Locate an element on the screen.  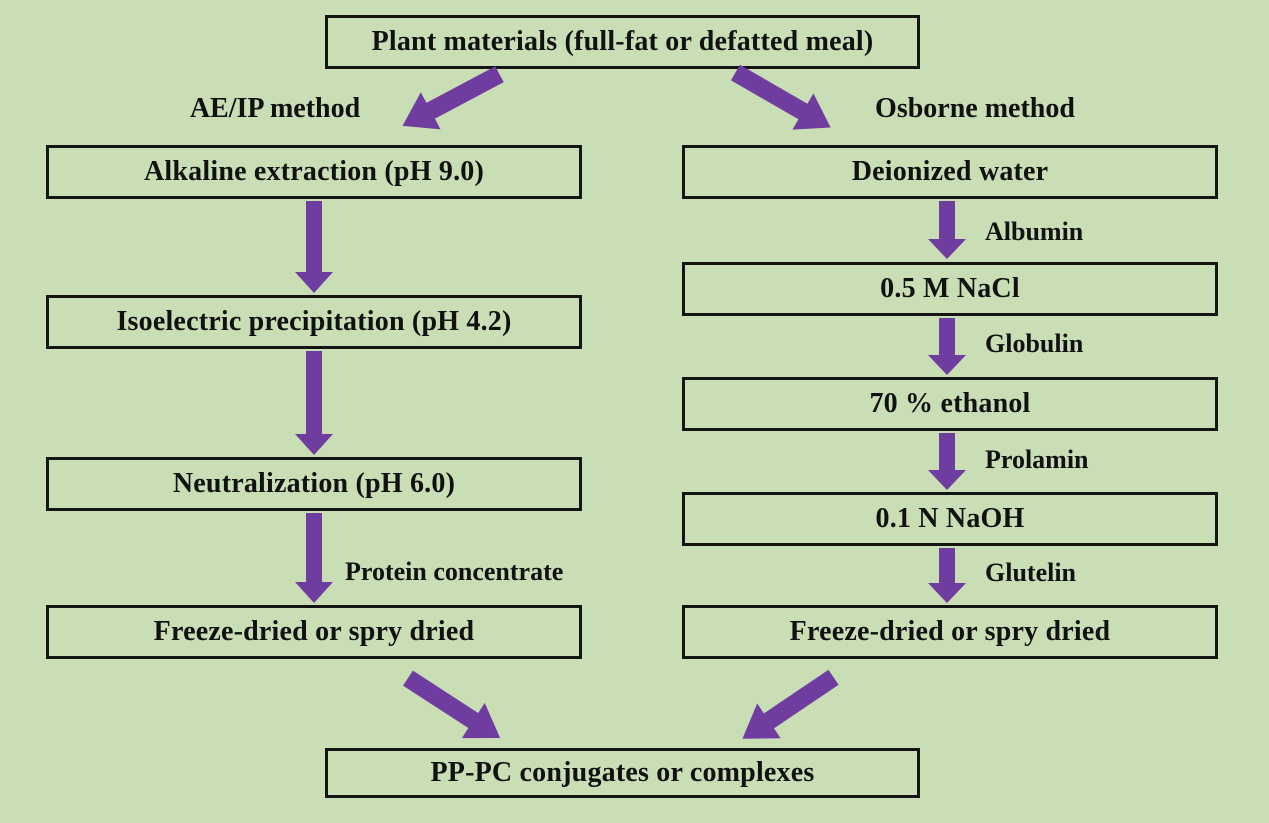
nacl-box: 0.5 M NaCl is located at coordinates (950, 289).